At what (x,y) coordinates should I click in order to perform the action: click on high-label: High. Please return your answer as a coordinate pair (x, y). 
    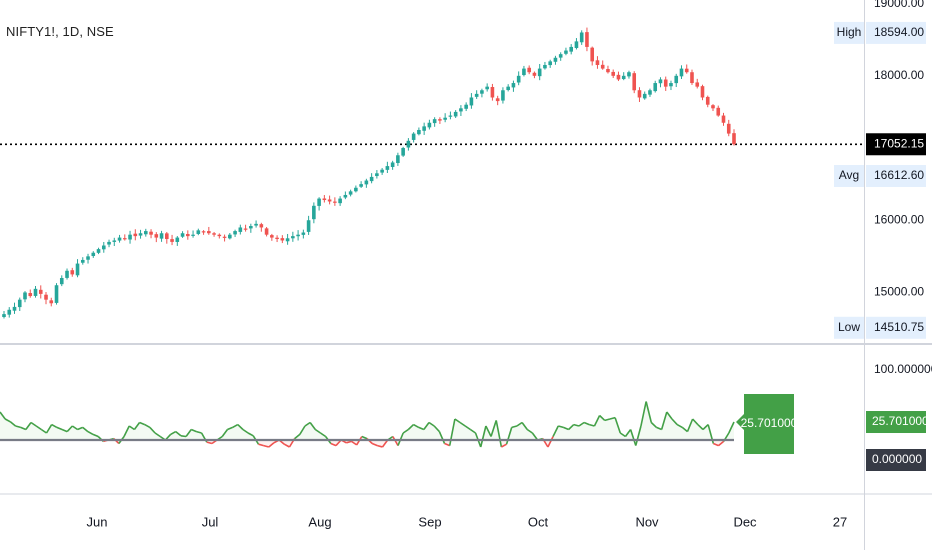
    Looking at the image, I should click on (849, 32).